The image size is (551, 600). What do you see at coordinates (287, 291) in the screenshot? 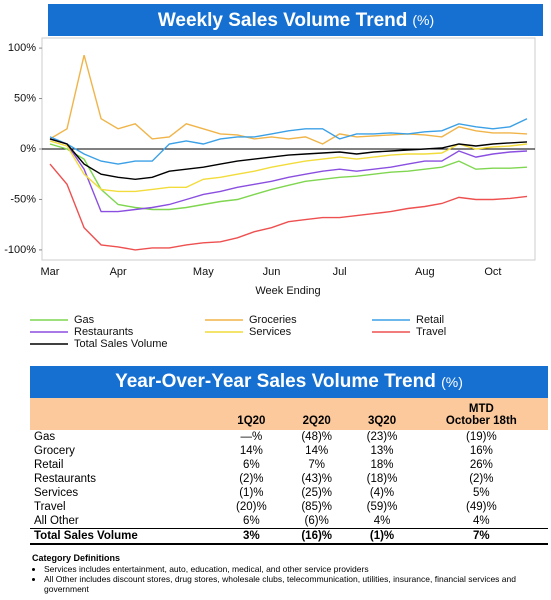
I see `x-axis-label: Week Ending` at bounding box center [287, 291].